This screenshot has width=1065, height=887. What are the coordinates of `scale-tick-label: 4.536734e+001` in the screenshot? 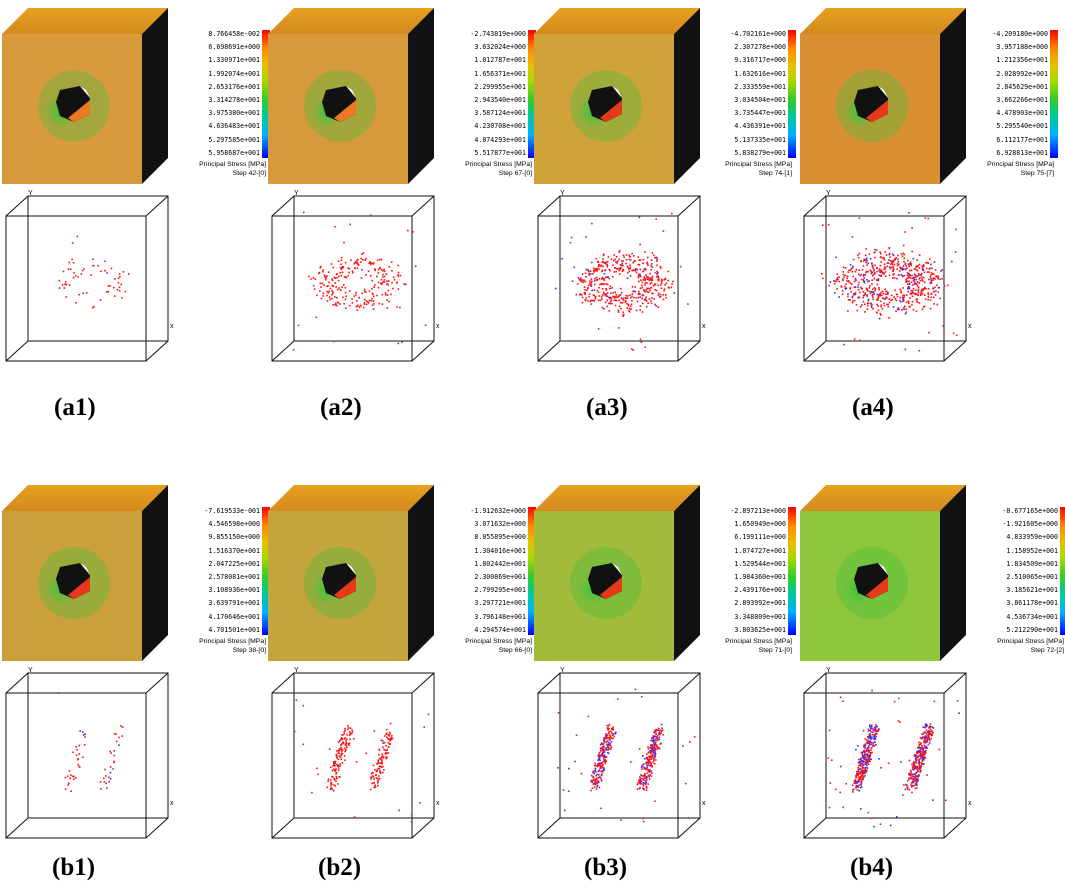 It's located at (1032, 616).